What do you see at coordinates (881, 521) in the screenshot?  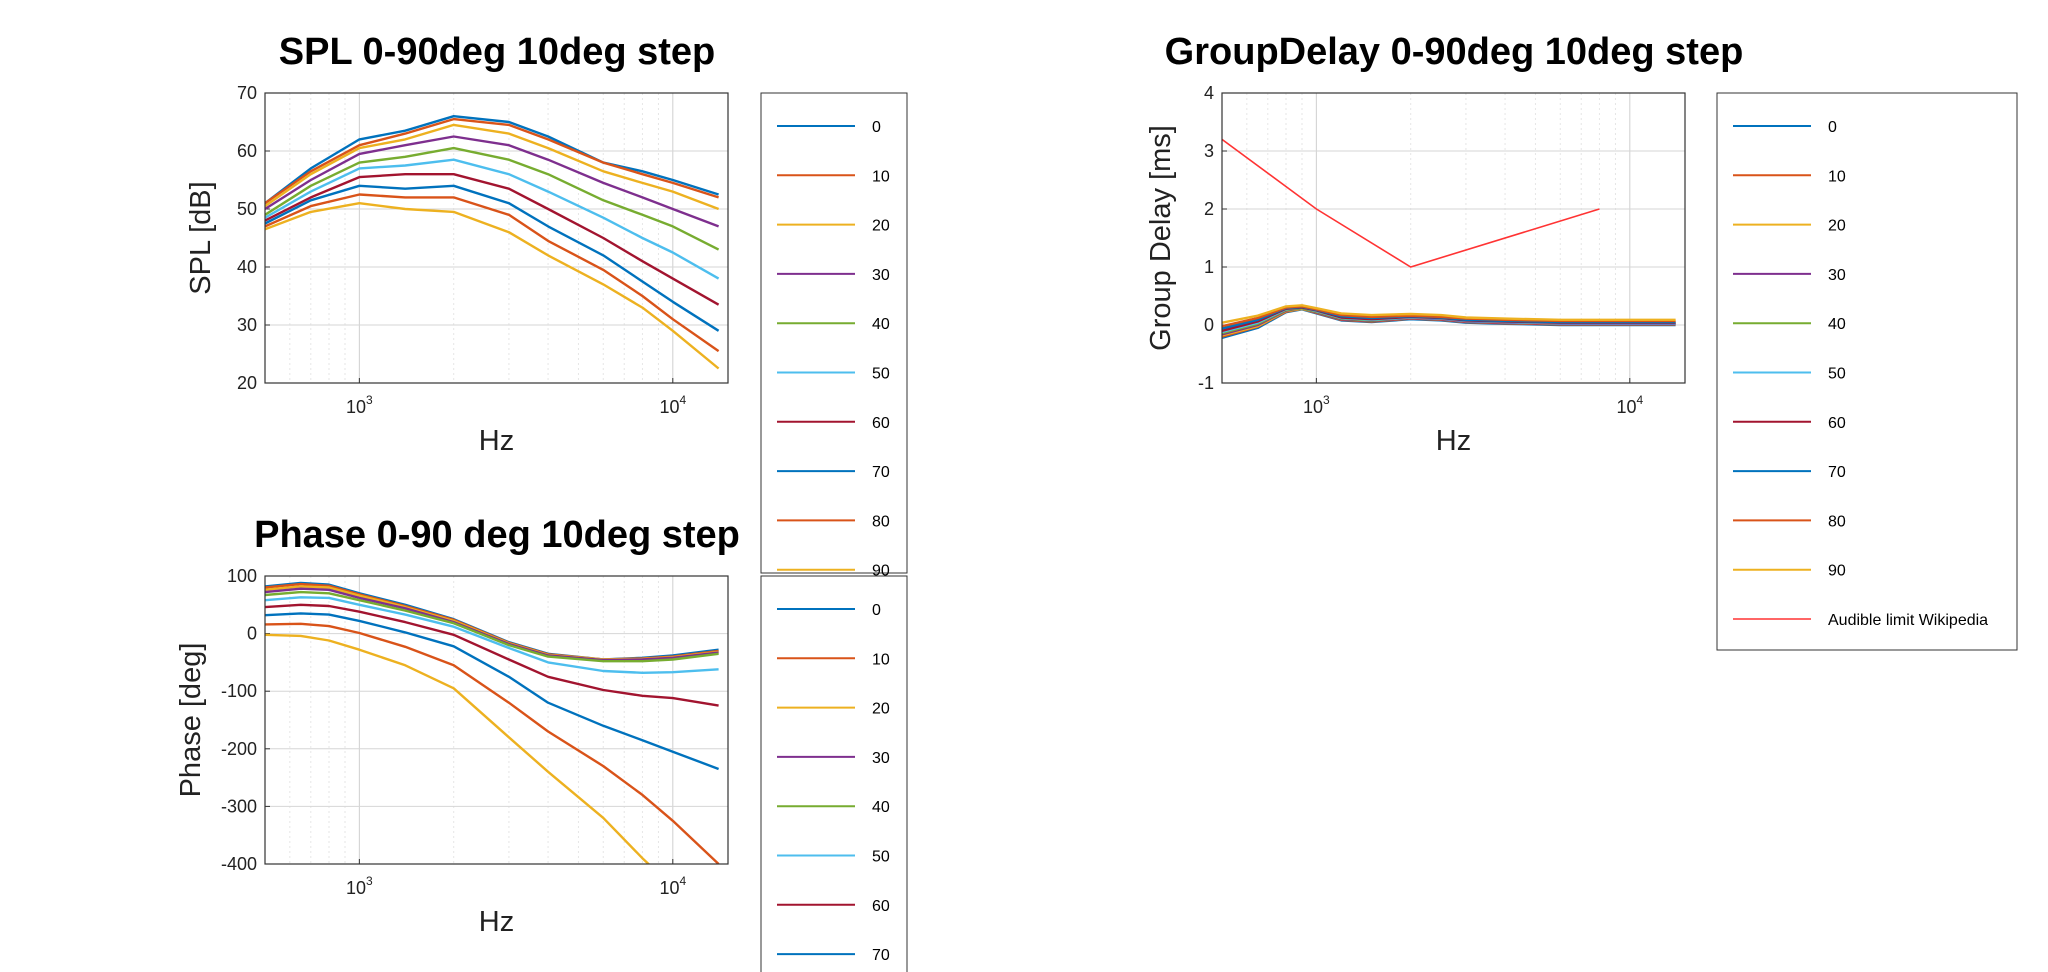 I see `spl-legend-label: 80` at bounding box center [881, 521].